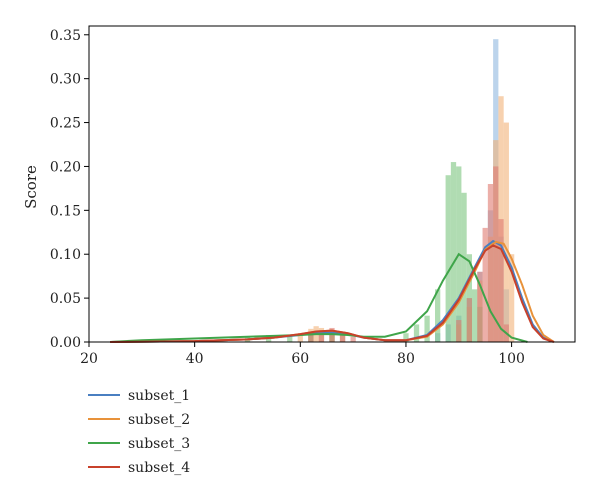  I want to click on legend-label-subset_1: subset_1, so click(159, 396).